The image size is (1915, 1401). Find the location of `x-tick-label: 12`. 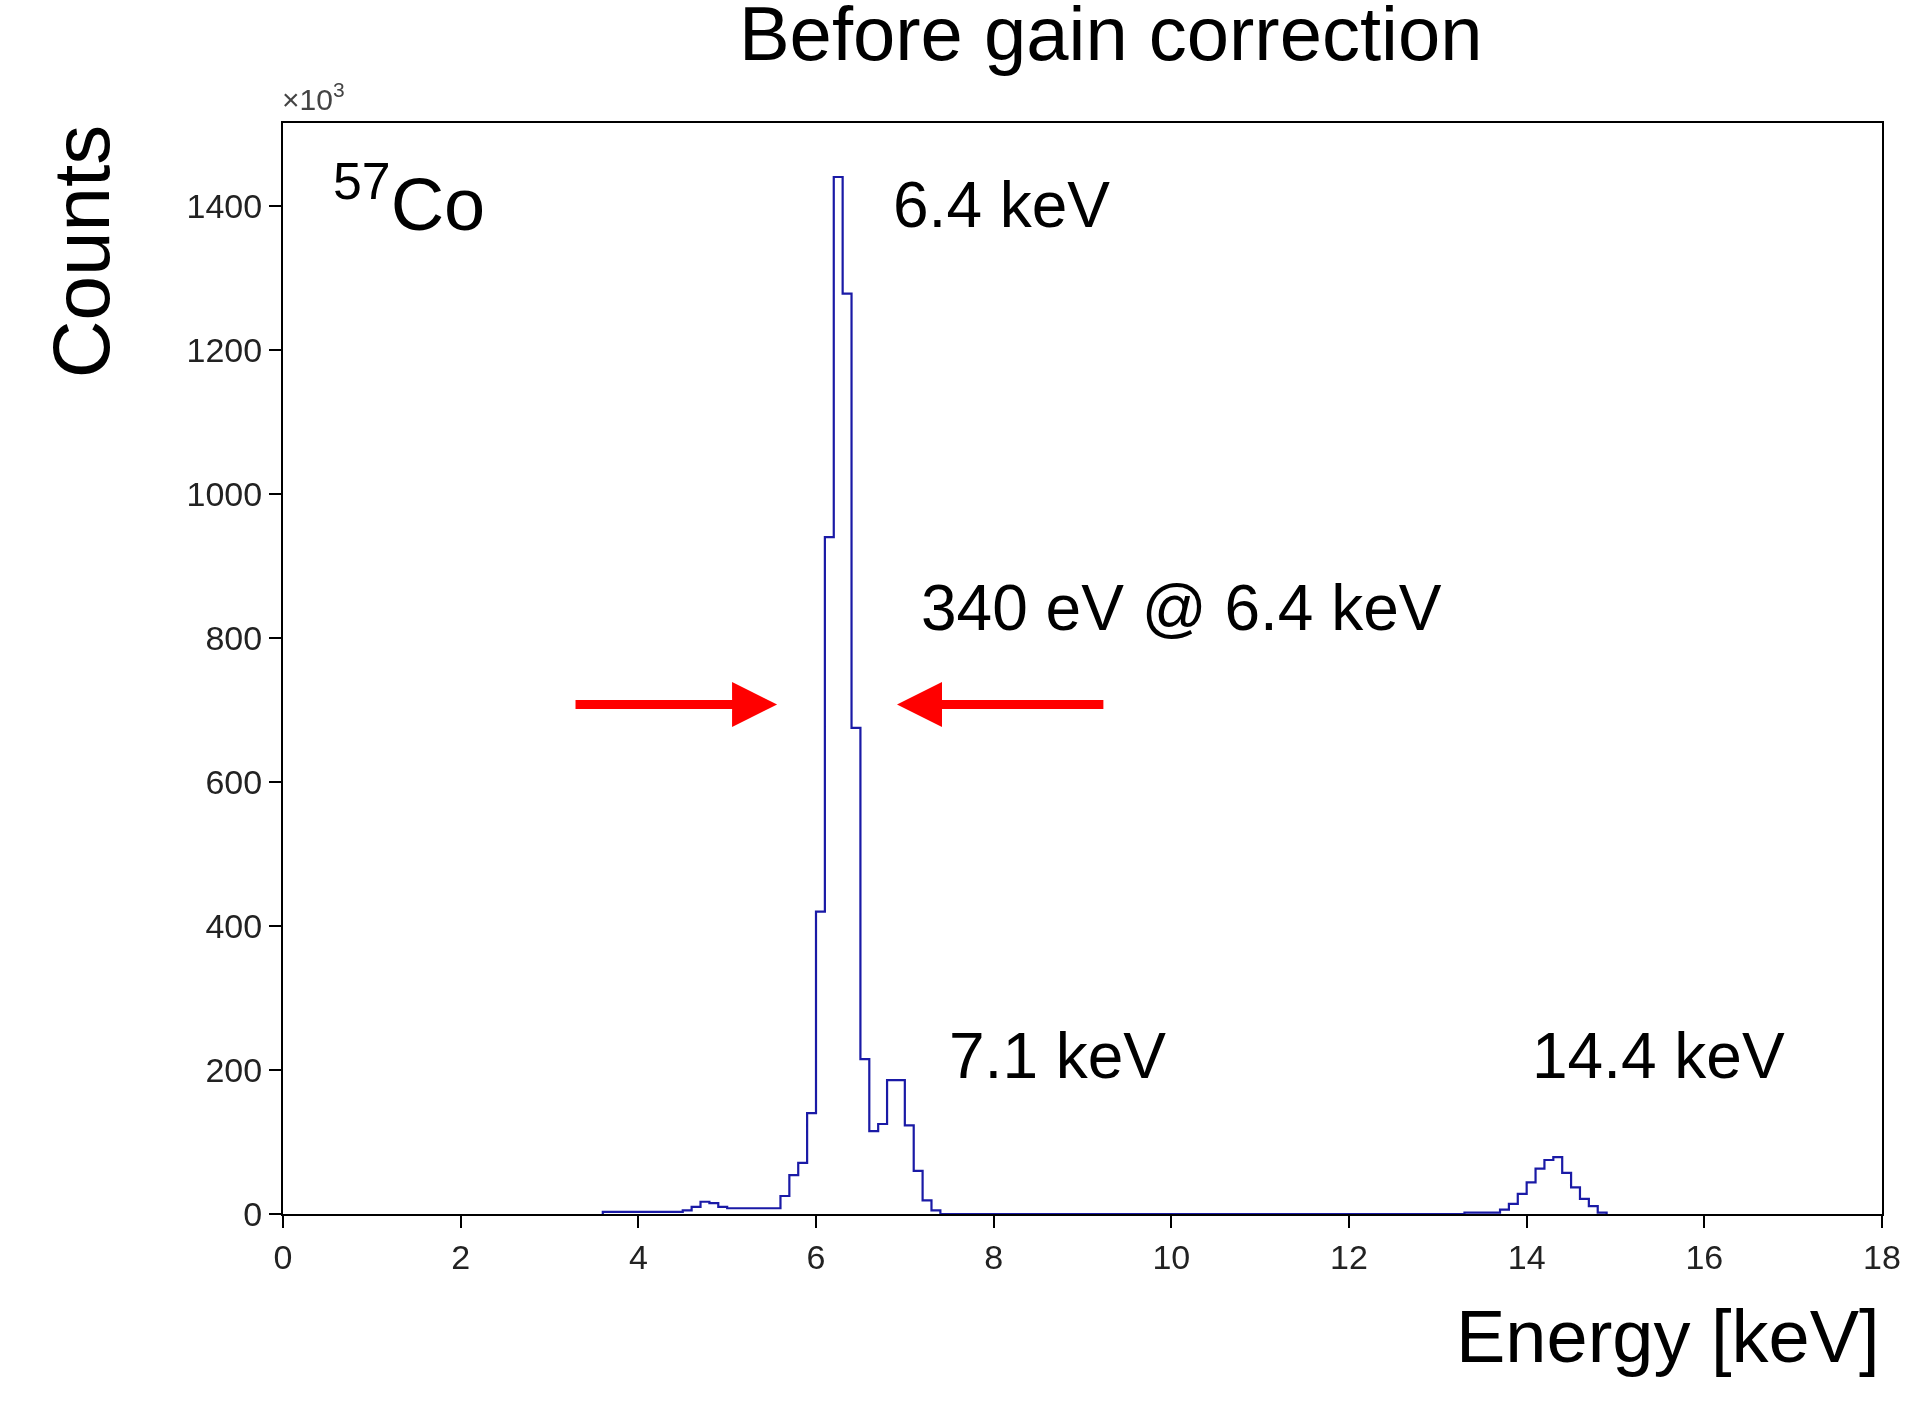

x-tick-label: 12 is located at coordinates (1349, 1256).